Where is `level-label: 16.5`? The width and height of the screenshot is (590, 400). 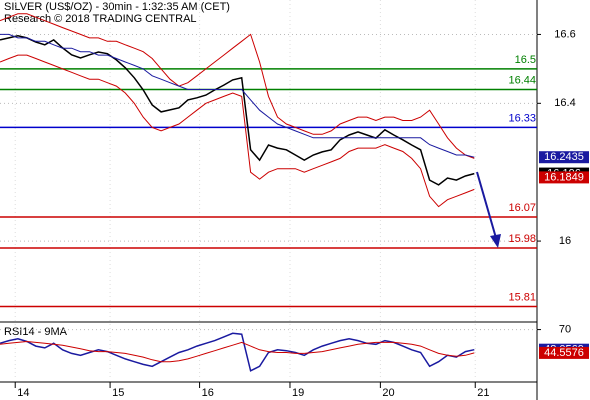
level-label: 16.5 is located at coordinates (525, 60).